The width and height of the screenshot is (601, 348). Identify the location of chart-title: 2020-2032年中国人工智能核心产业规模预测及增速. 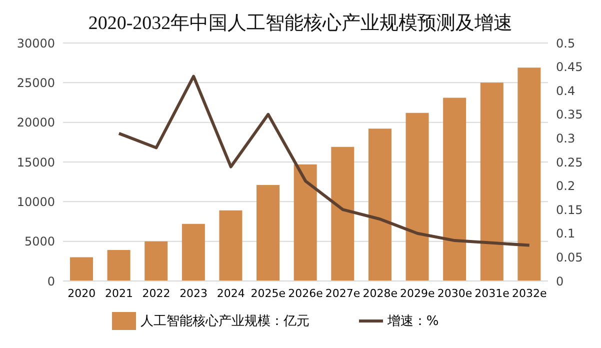
(300, 24).